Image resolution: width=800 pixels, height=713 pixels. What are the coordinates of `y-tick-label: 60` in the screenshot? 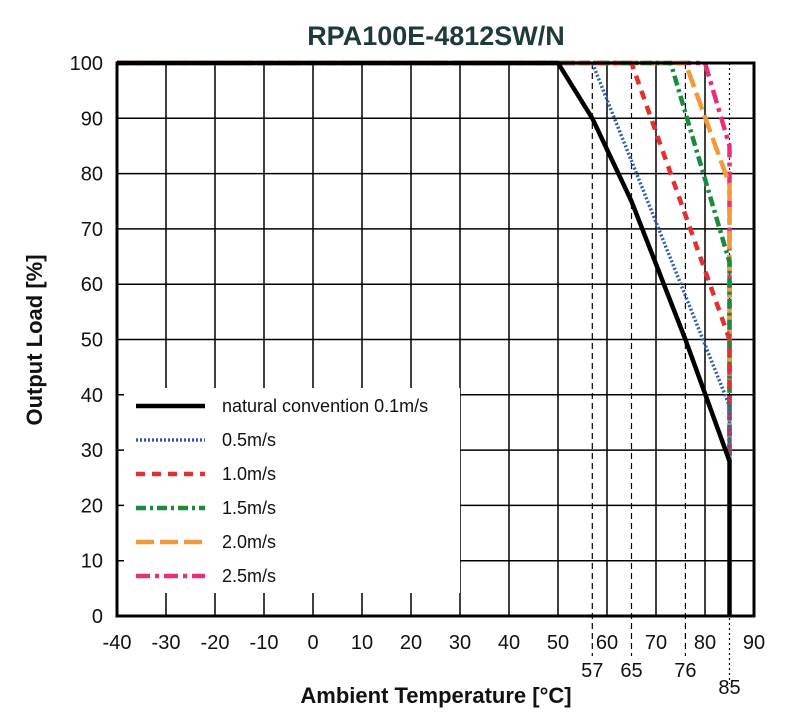 It's located at (92, 285).